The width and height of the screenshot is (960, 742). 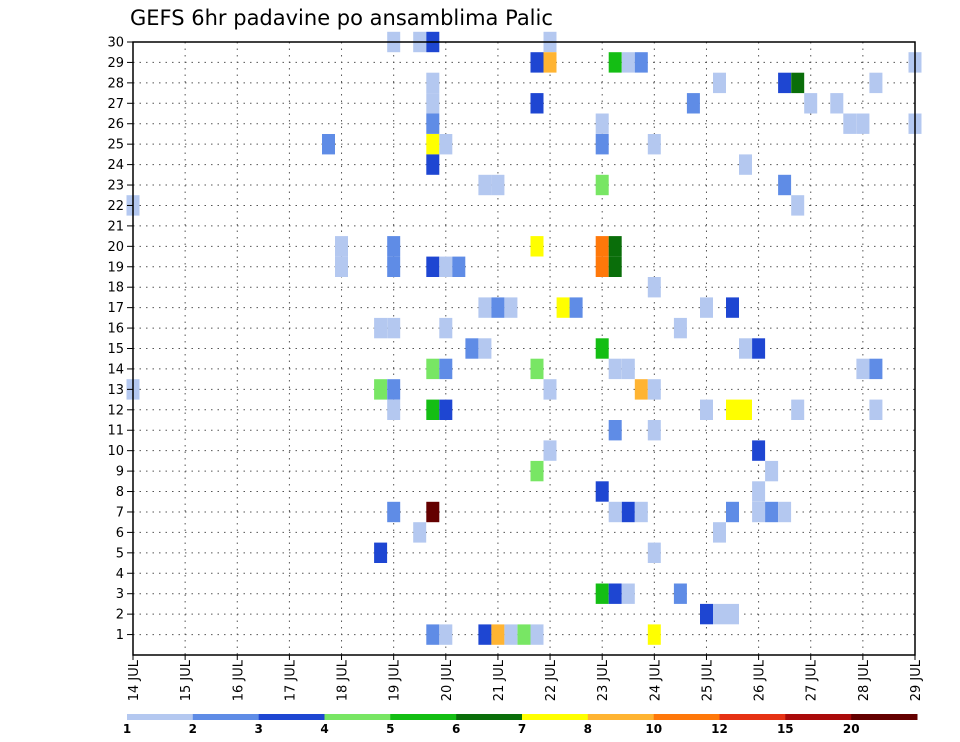 I want to click on colorbar-label: 12, so click(x=719, y=729).